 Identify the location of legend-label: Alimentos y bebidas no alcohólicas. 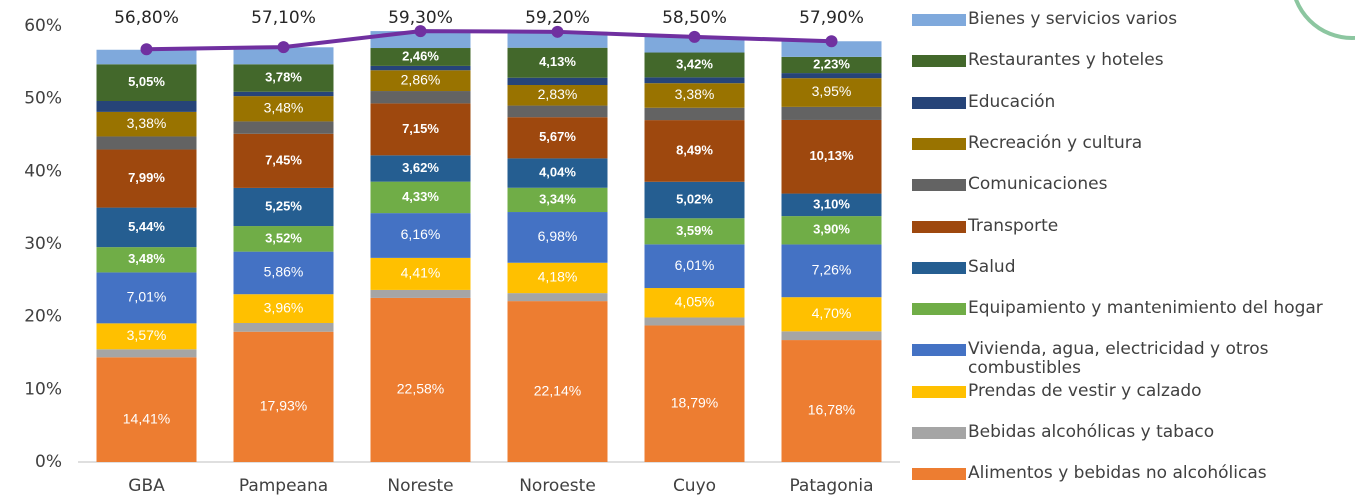
(1117, 473).